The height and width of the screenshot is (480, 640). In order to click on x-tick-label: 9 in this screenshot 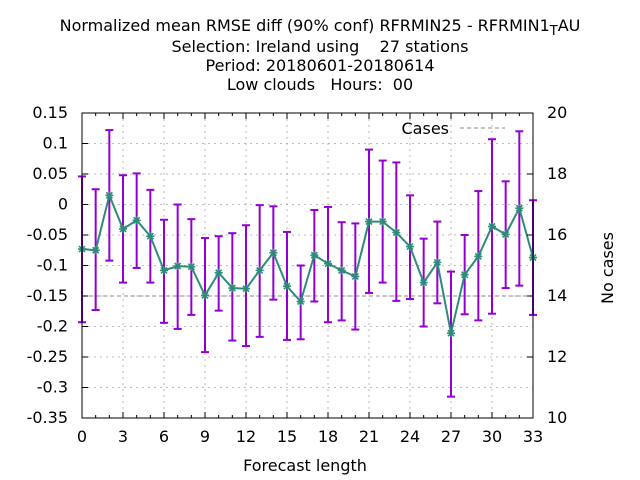, I will do `click(205, 436)`.